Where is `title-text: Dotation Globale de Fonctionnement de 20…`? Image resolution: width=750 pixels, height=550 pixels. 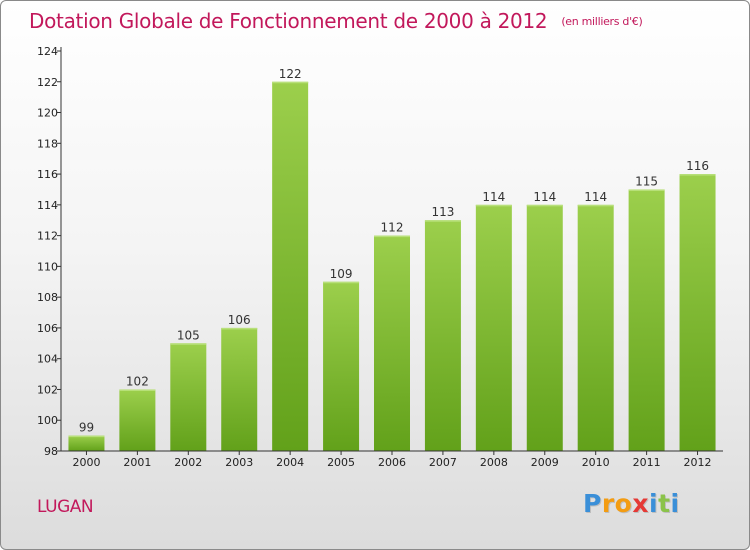 title-text: Dotation Globale de Fonctionnement de 20… is located at coordinates (288, 21).